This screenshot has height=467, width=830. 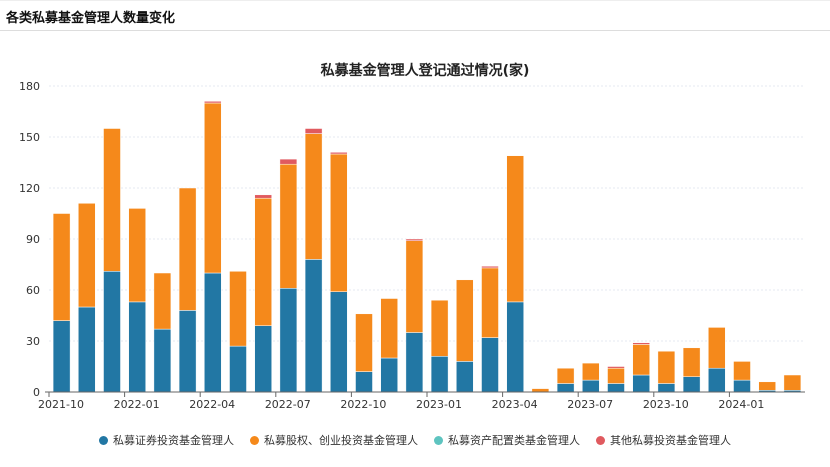 What do you see at coordinates (137, 404) in the screenshot?
I see `x-tick-label: 2022-01` at bounding box center [137, 404].